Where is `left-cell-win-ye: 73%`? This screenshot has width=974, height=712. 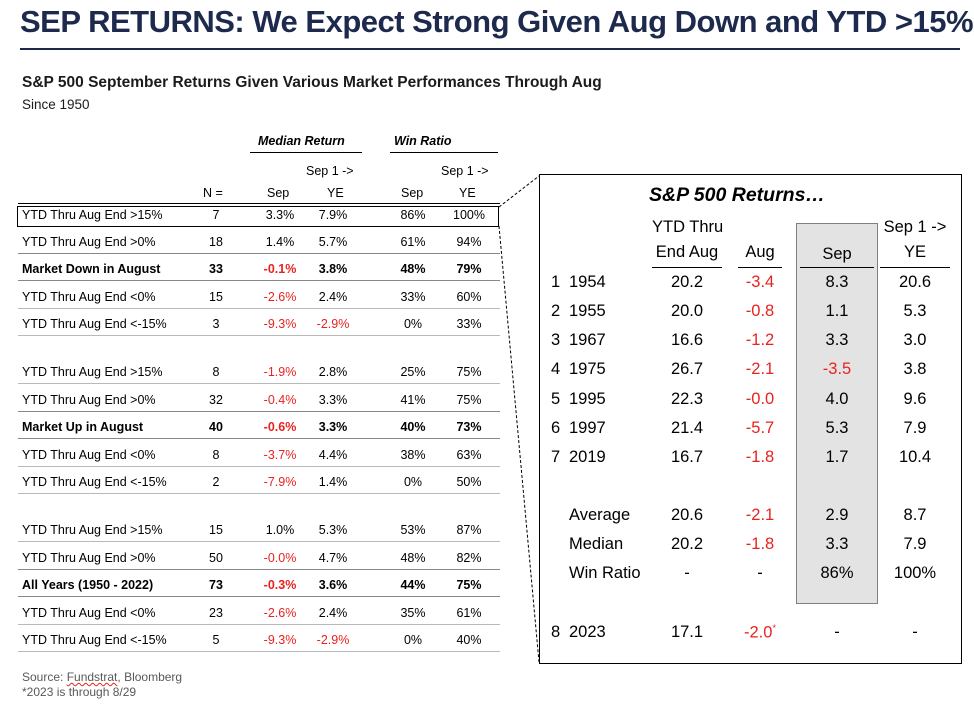 left-cell-win-ye: 73% is located at coordinates (469, 427).